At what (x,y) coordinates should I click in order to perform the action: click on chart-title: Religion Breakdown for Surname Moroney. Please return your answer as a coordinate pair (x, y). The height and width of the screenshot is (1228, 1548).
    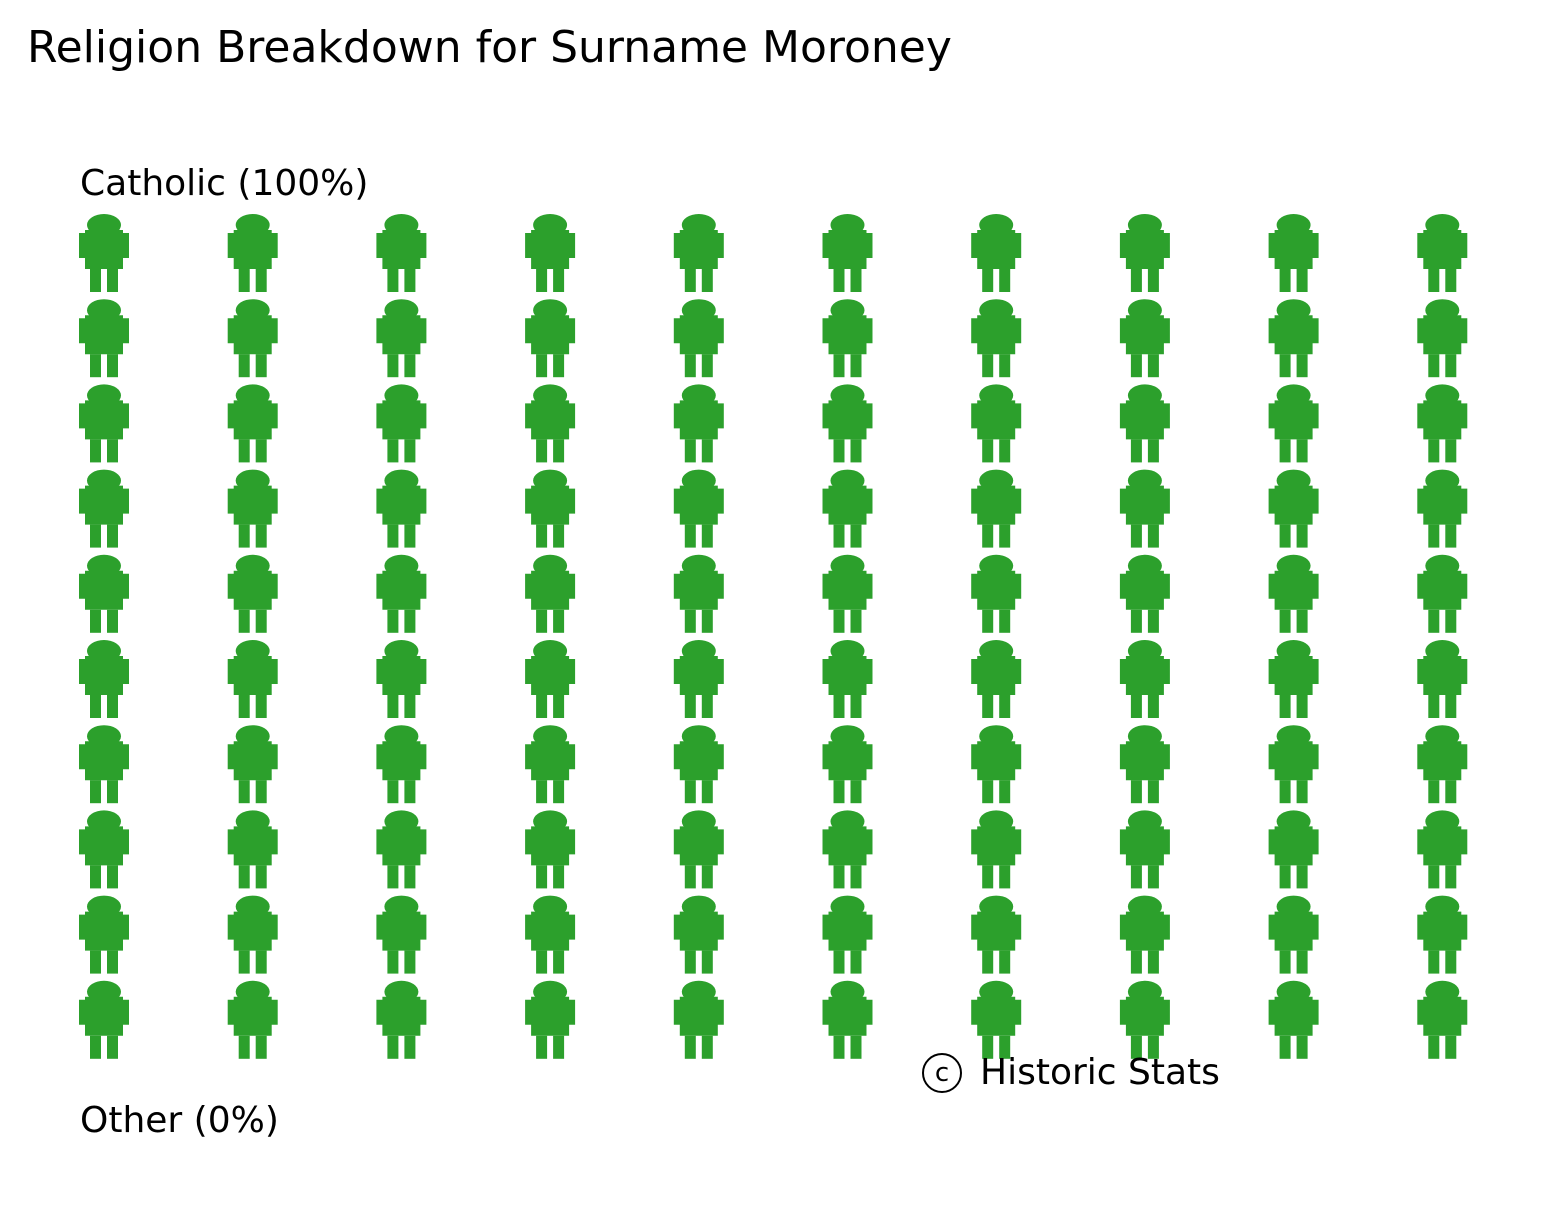
    Looking at the image, I should click on (489, 47).